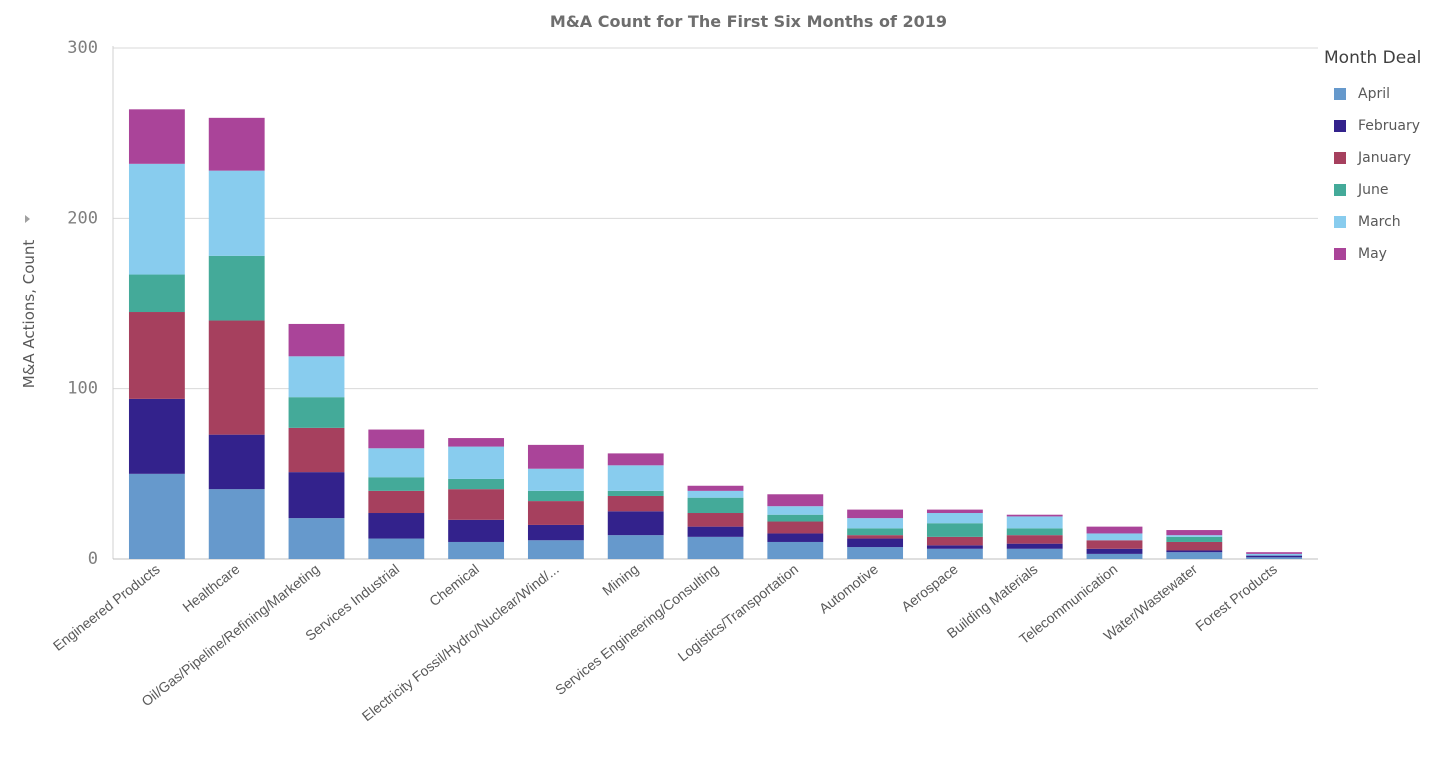 This screenshot has width=1437, height=757. What do you see at coordinates (27, 219) in the screenshot?
I see `axis-toggle-icon` at bounding box center [27, 219].